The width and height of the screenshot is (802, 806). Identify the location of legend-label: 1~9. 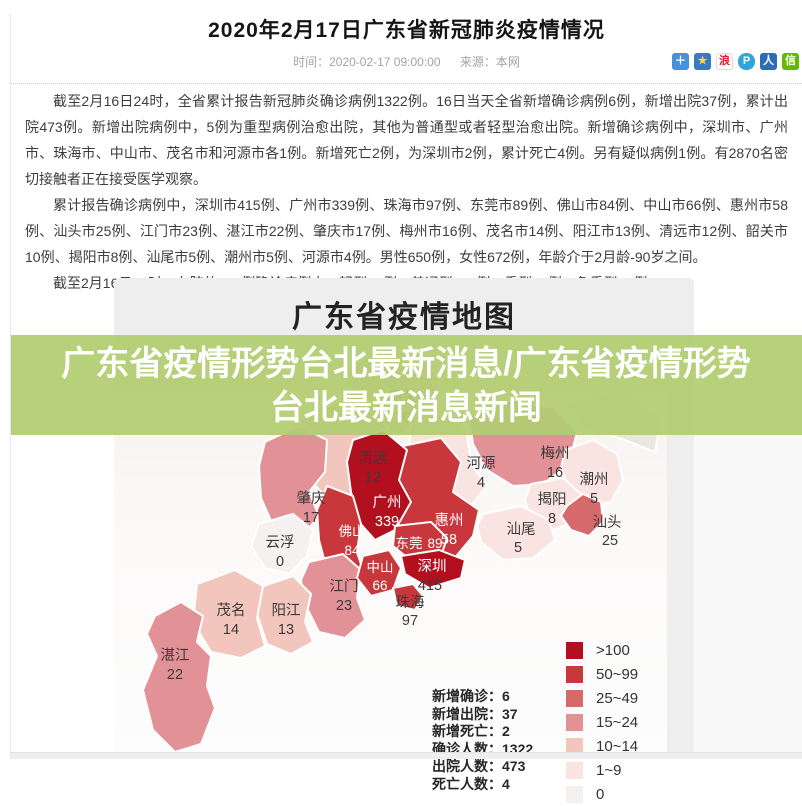
(609, 770).